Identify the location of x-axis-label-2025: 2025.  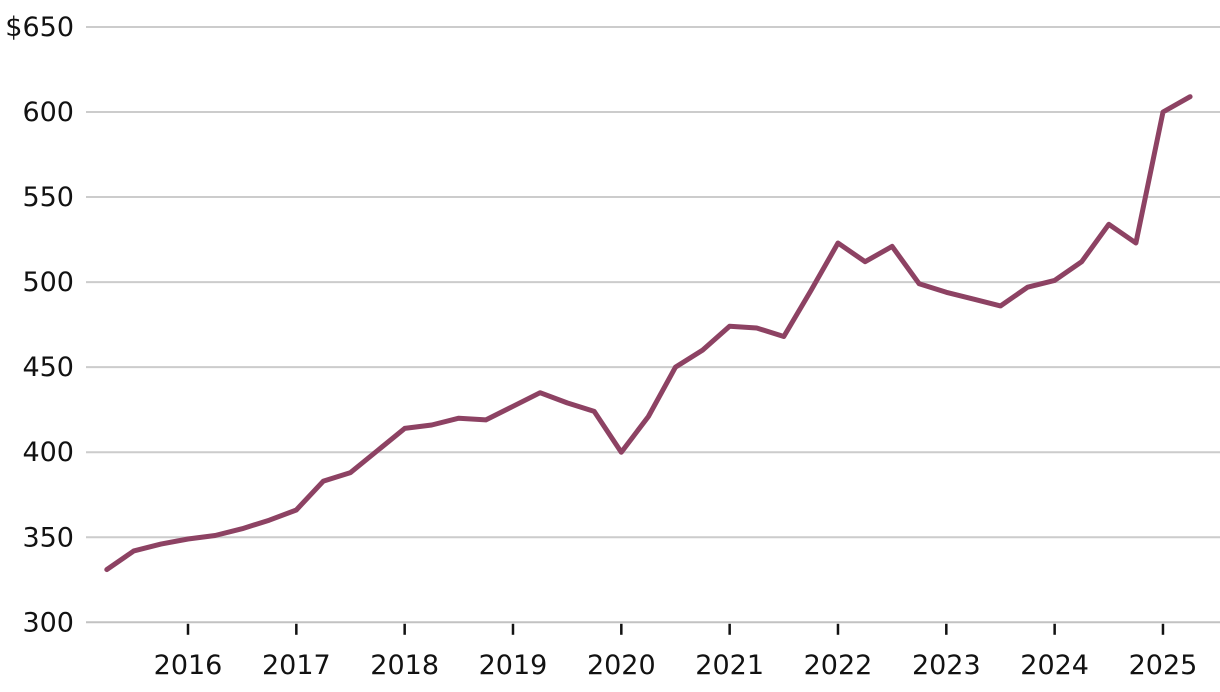
(1163, 665).